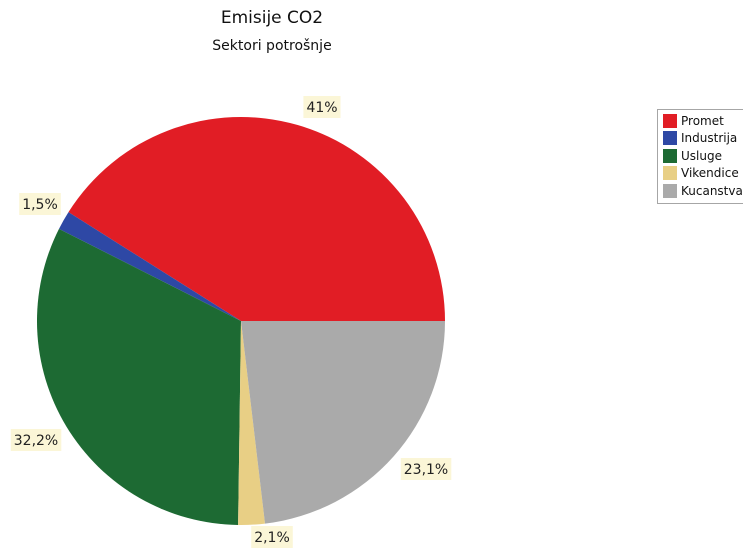  I want to click on legend-item-kucanstva: Kucanstva, so click(700, 191).